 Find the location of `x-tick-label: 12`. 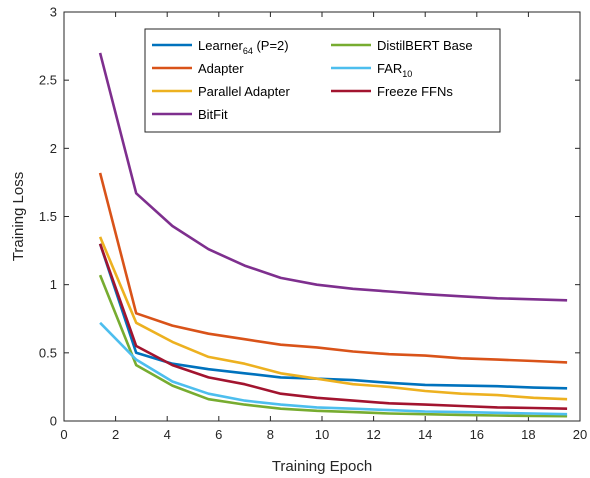

x-tick-label: 12 is located at coordinates (373, 434).